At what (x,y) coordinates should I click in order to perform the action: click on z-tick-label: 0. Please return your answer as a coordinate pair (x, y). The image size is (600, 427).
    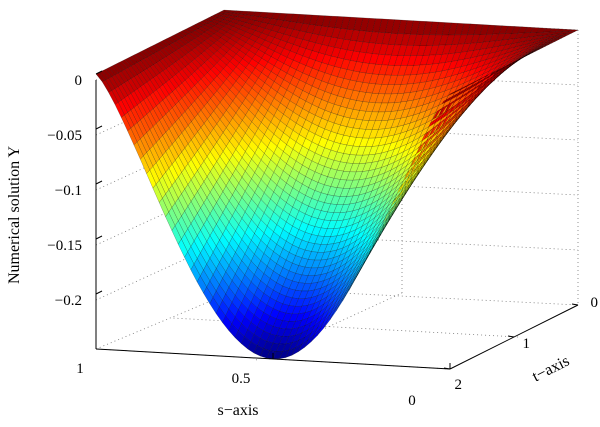
    Looking at the image, I should click on (79, 81).